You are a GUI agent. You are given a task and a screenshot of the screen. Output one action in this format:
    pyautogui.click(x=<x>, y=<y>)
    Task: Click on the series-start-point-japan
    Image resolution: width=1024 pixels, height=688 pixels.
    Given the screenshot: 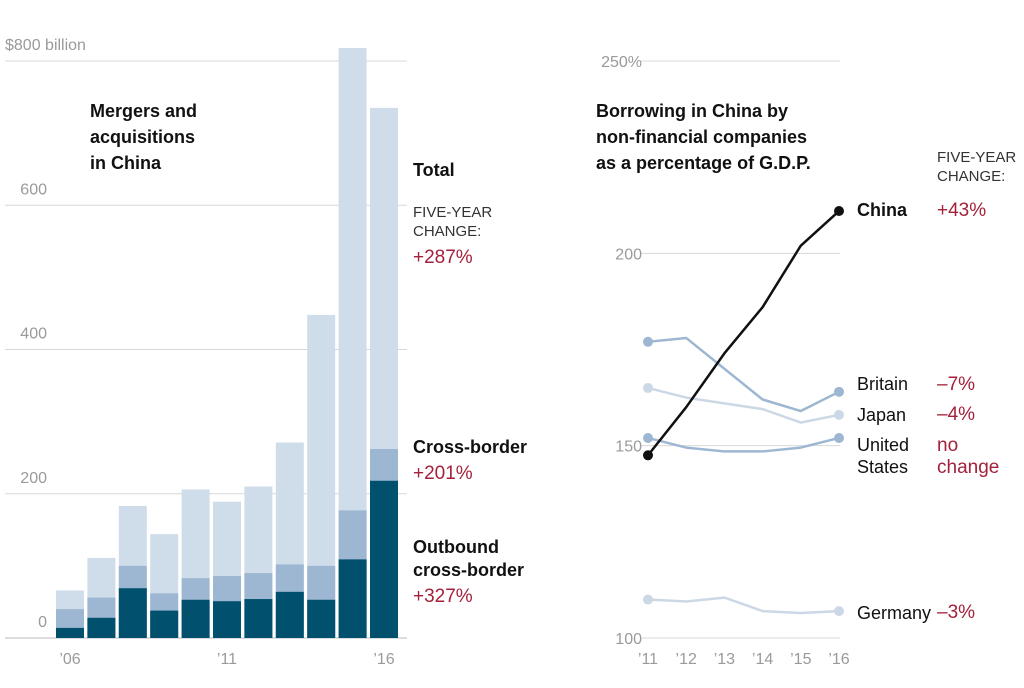 What is the action you would take?
    pyautogui.click(x=648, y=387)
    